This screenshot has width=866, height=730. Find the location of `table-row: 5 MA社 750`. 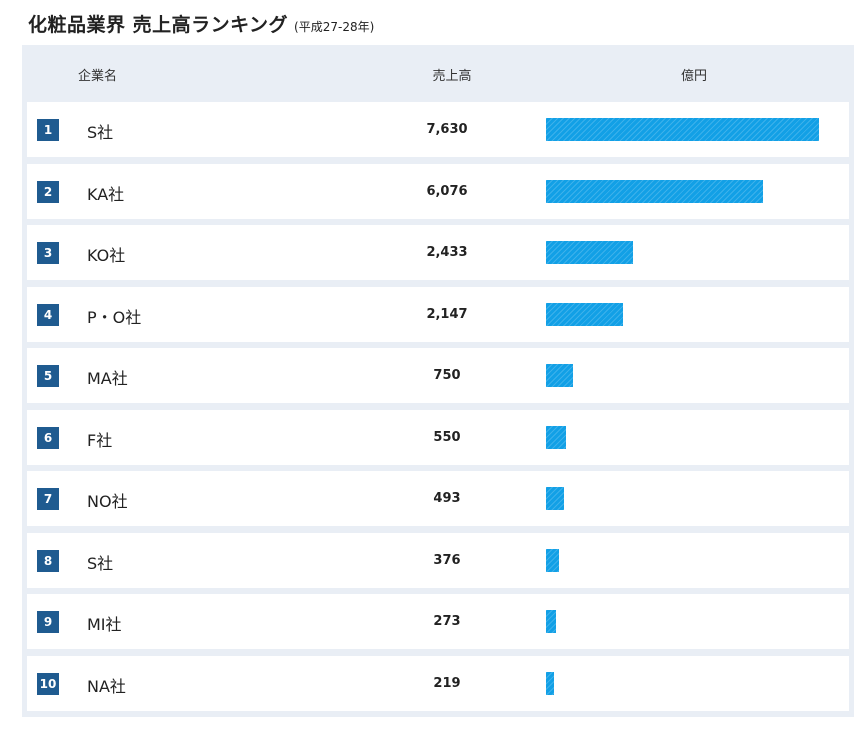

table-row: 5 MA社 750 is located at coordinates (438, 375).